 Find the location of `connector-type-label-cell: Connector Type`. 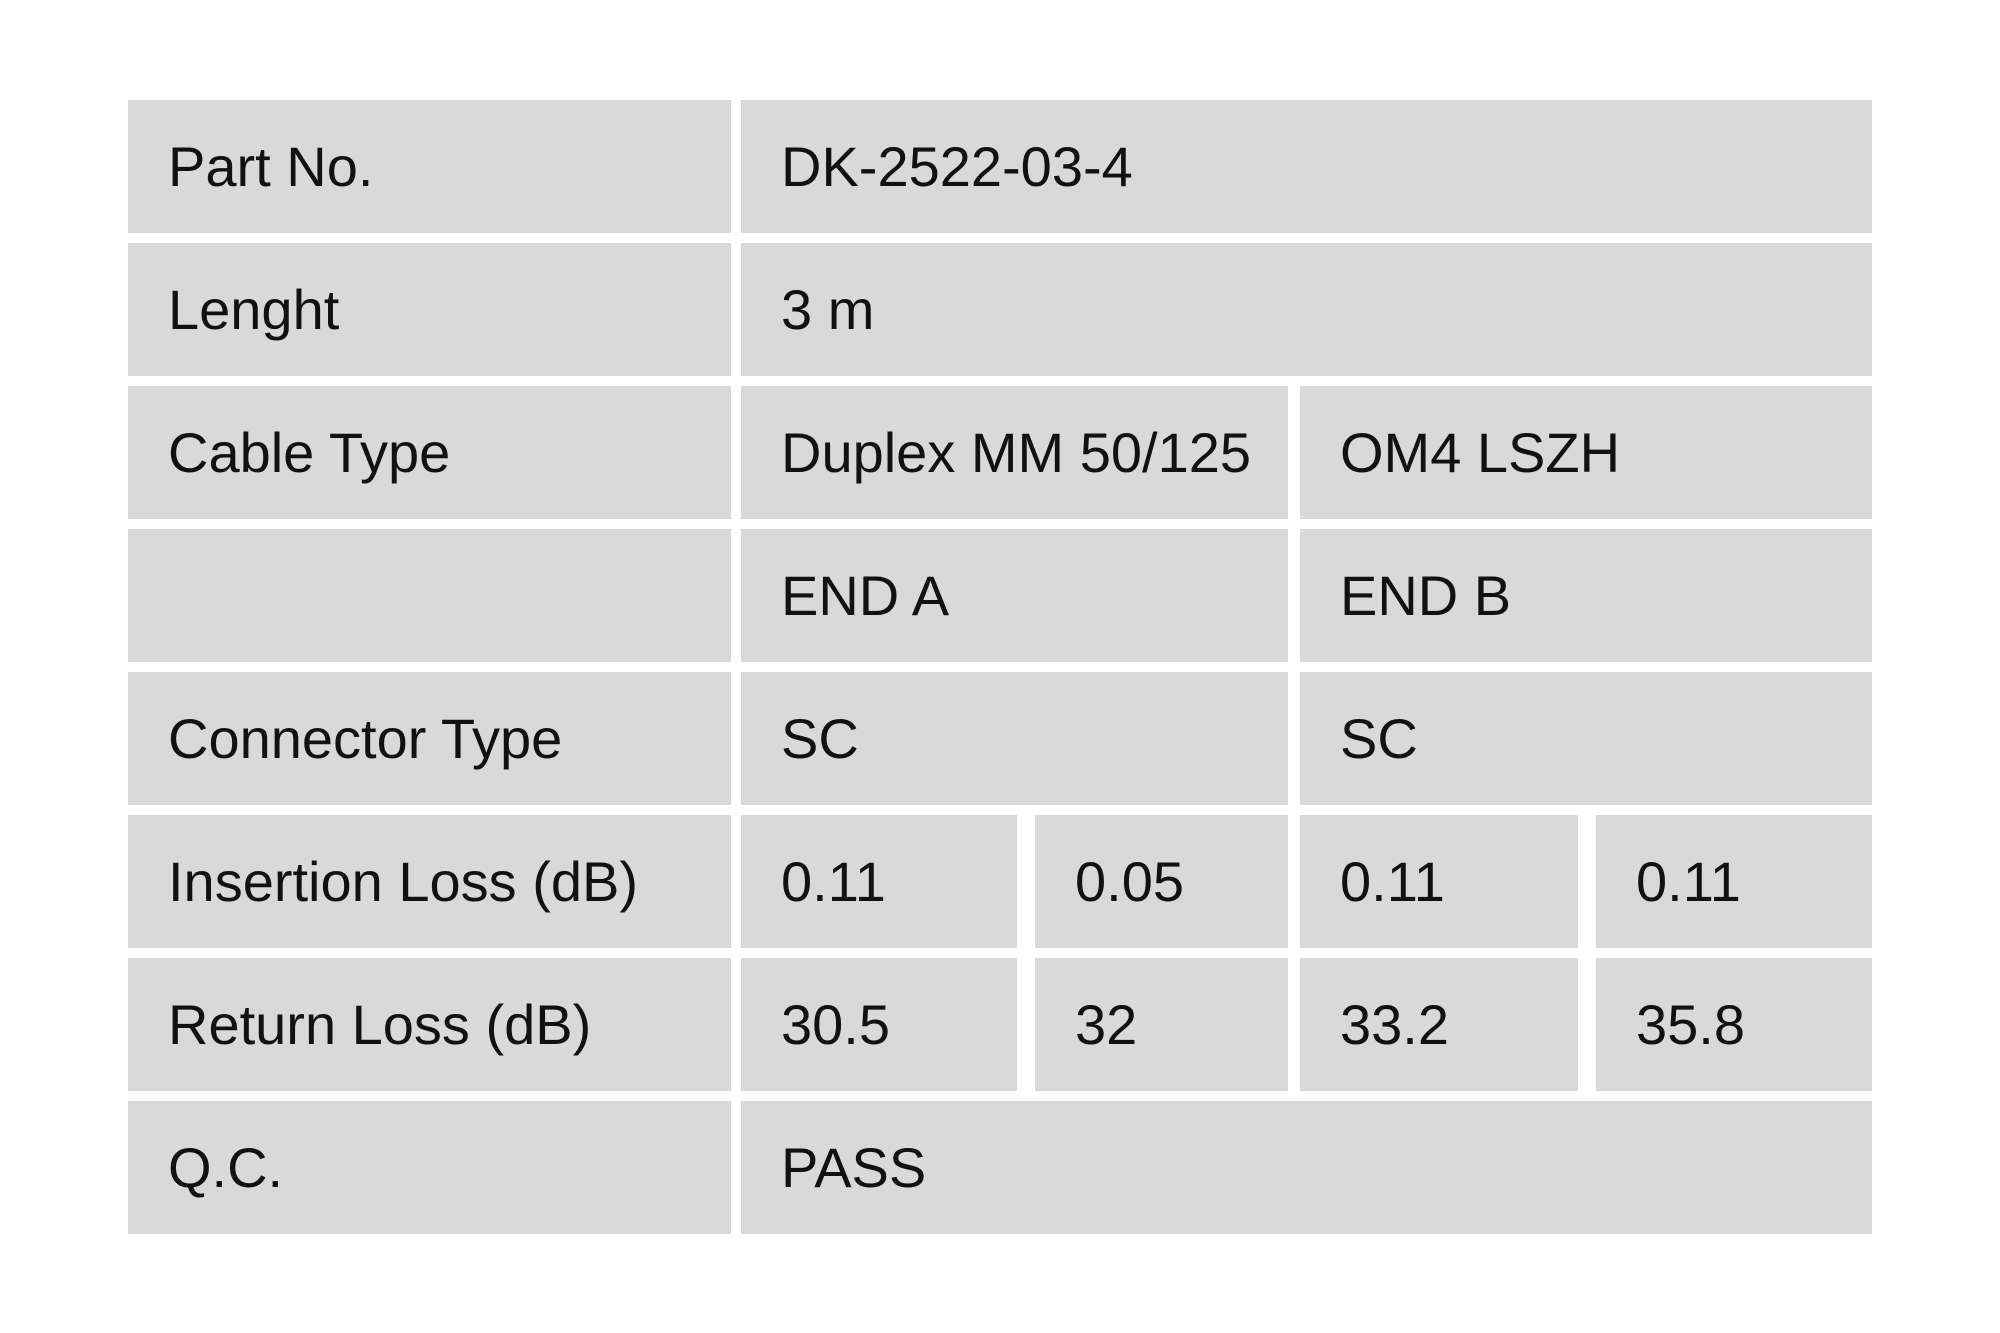

connector-type-label-cell: Connector Type is located at coordinates (429, 738).